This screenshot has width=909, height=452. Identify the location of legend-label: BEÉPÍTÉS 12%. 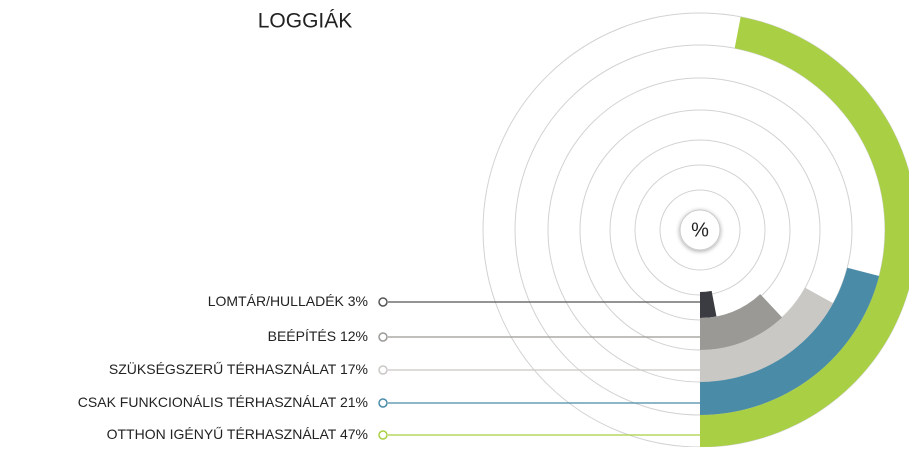
(318, 336).